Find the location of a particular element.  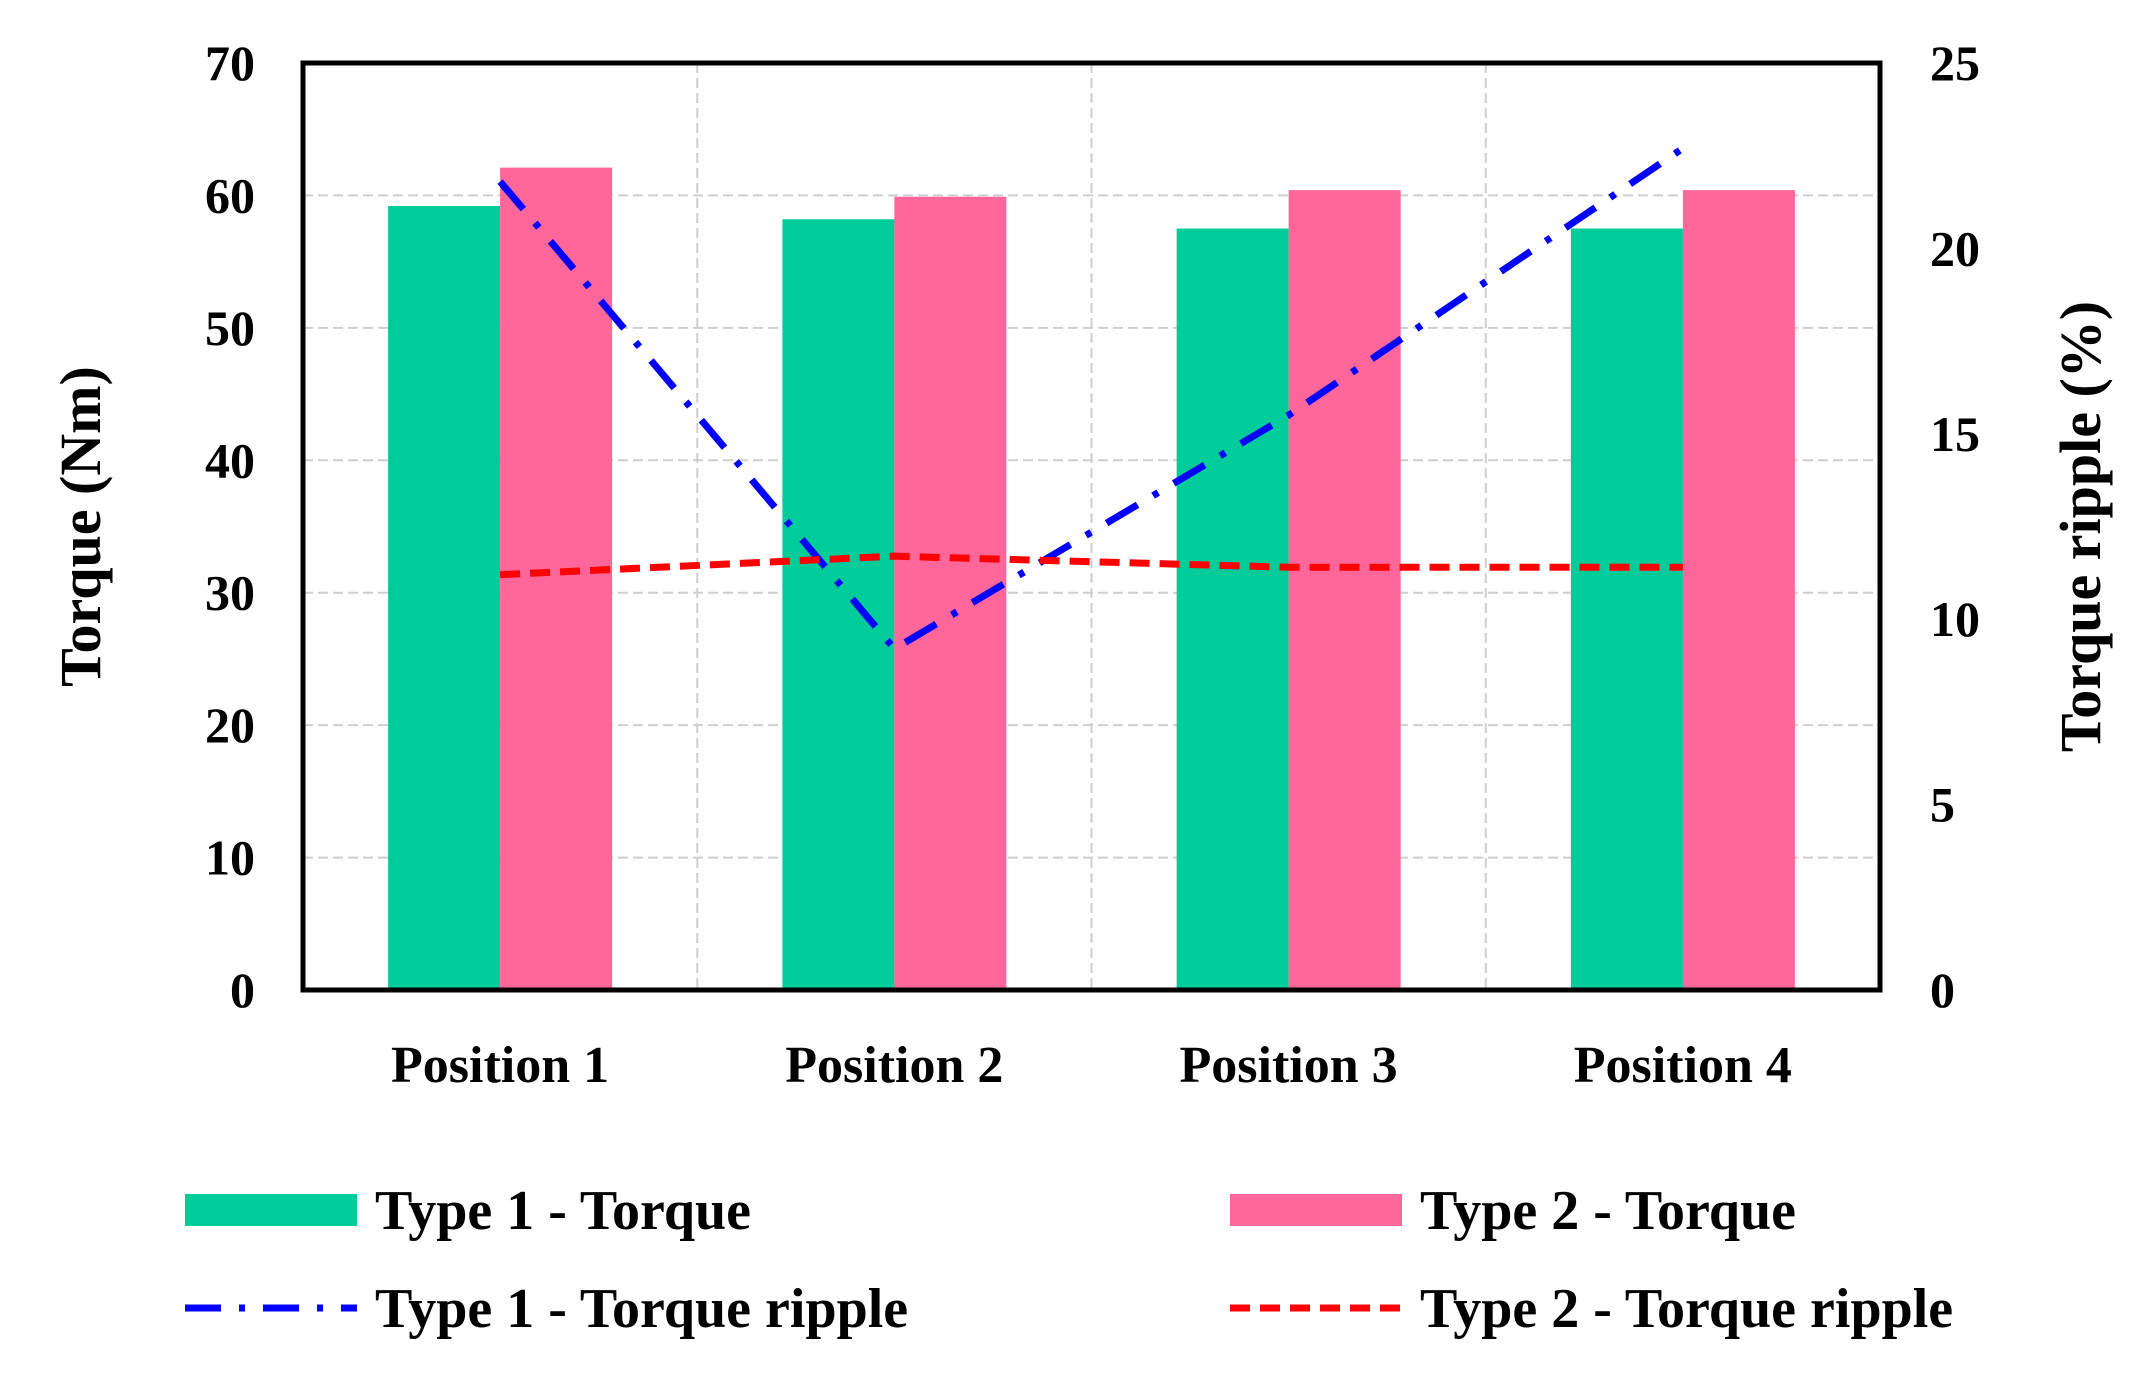

right-tick-label: 25 is located at coordinates (1955, 63).